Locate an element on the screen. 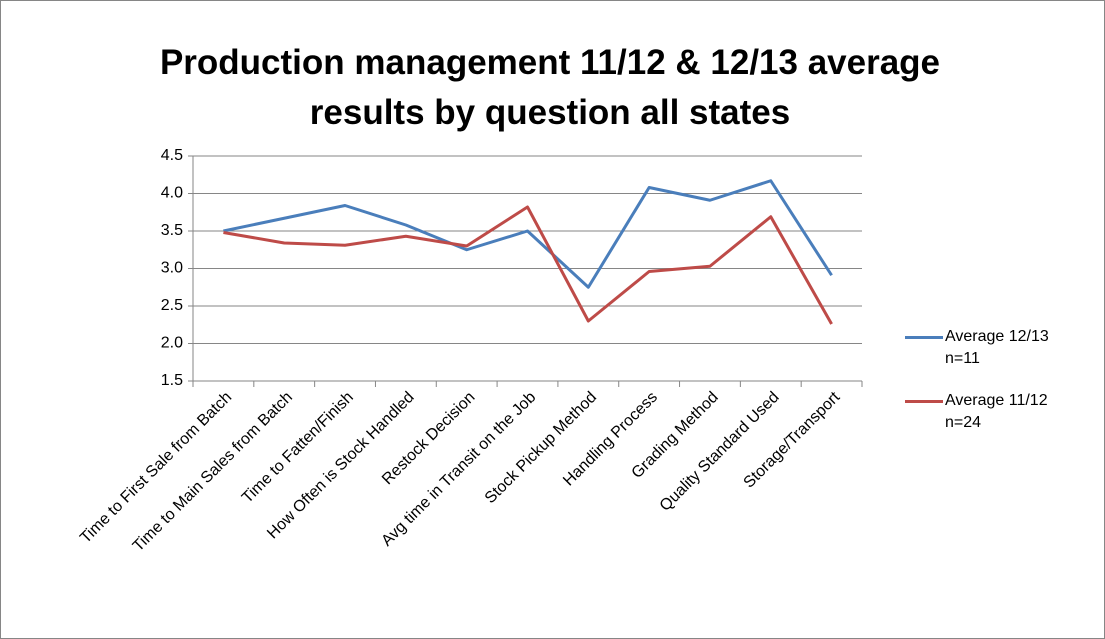 This screenshot has width=1105, height=639. x-tick-label: Quality Standard Used is located at coordinates (720, 452).